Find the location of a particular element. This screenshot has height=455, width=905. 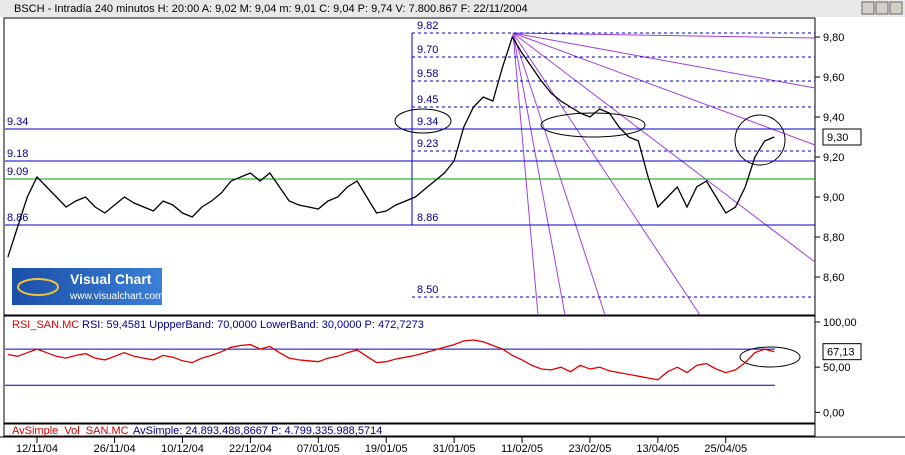

level-label: 9.09 is located at coordinates (17, 172).